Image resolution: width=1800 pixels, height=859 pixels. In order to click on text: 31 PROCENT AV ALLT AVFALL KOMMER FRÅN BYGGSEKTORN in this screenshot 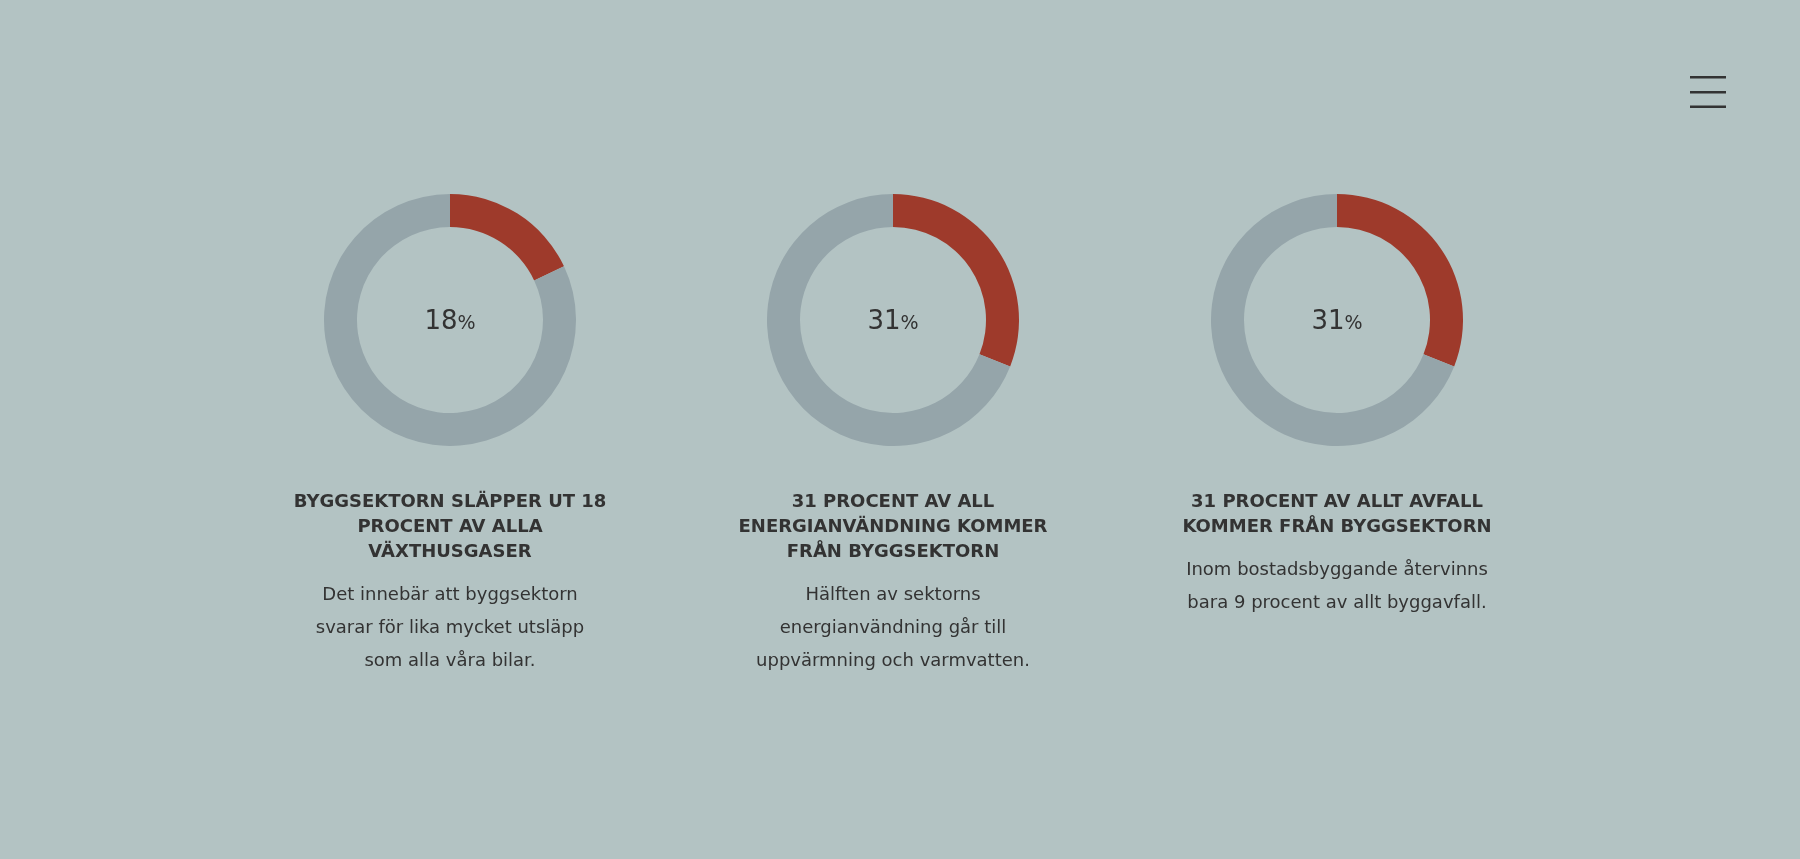, I will do `click(1337, 513)`.